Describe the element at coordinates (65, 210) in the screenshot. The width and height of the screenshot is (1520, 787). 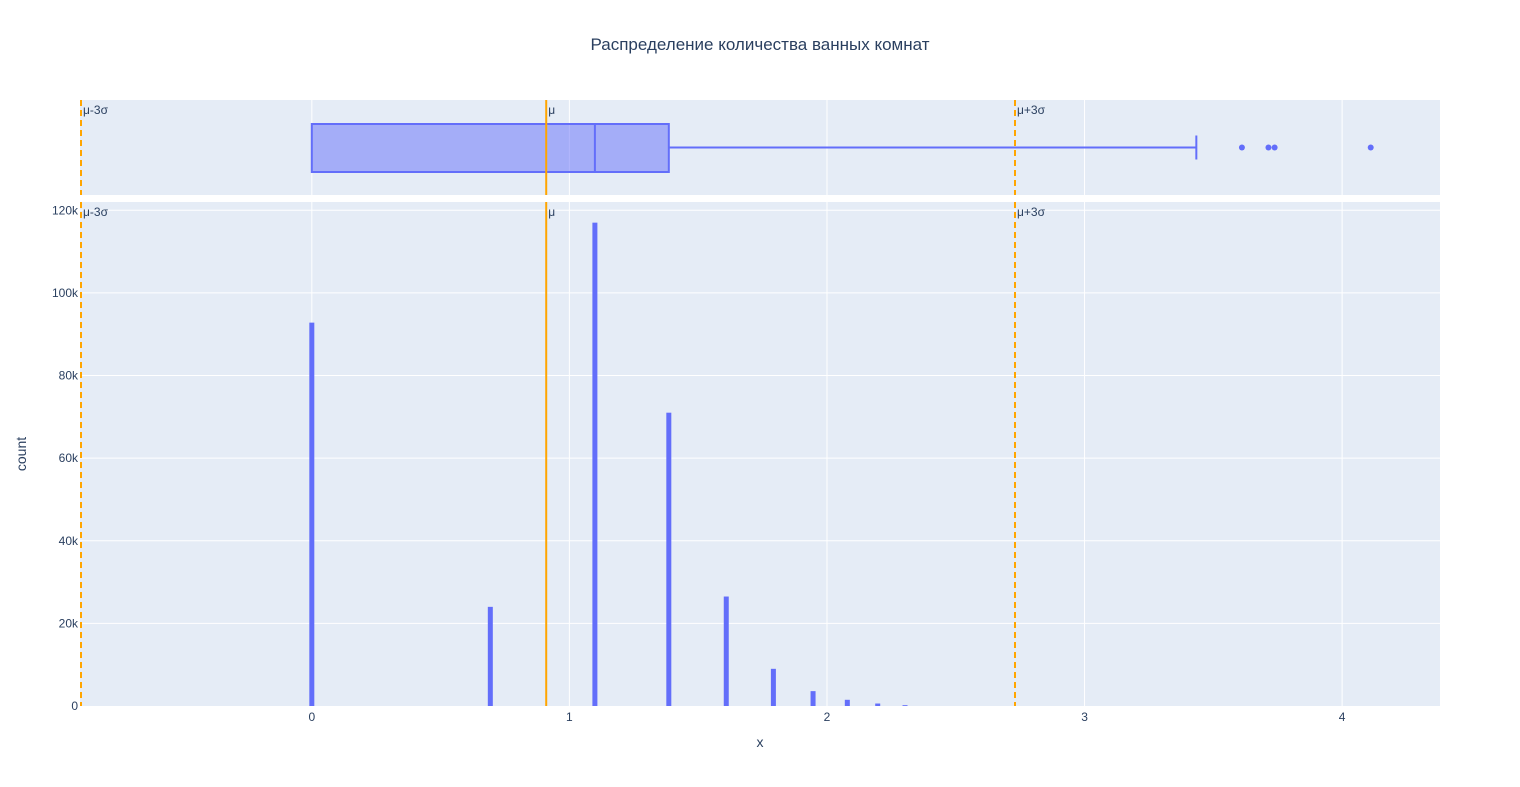
I see `y-tick-label: 120k` at that location.